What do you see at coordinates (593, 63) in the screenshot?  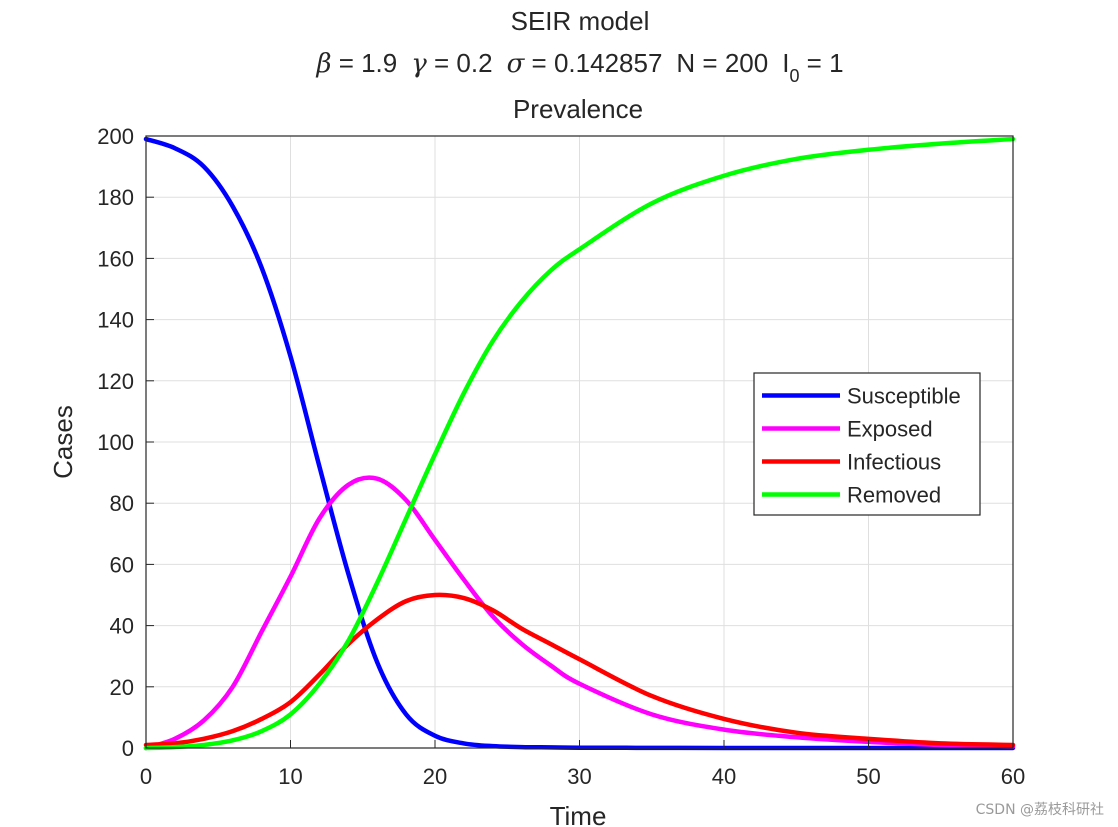 I see `sigma-value: = 0.142857` at bounding box center [593, 63].